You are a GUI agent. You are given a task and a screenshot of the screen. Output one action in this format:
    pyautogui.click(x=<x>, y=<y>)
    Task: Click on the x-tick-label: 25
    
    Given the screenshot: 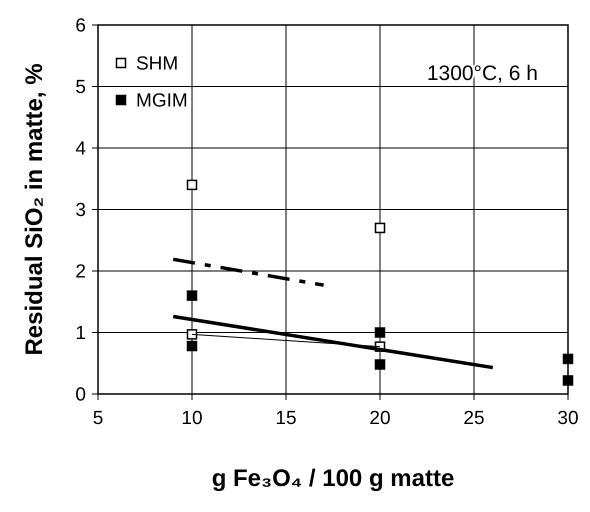 What is the action you would take?
    pyautogui.click(x=474, y=418)
    